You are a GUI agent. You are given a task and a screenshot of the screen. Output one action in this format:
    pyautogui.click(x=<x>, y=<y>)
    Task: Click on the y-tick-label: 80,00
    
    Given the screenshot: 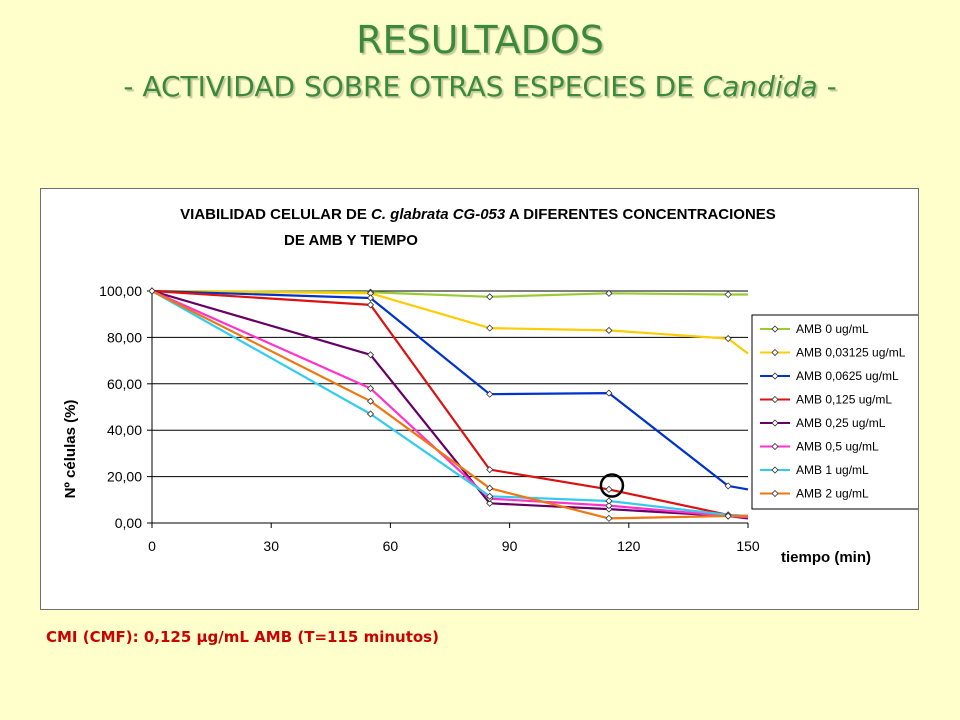 What is the action you would take?
    pyautogui.click(x=124, y=337)
    